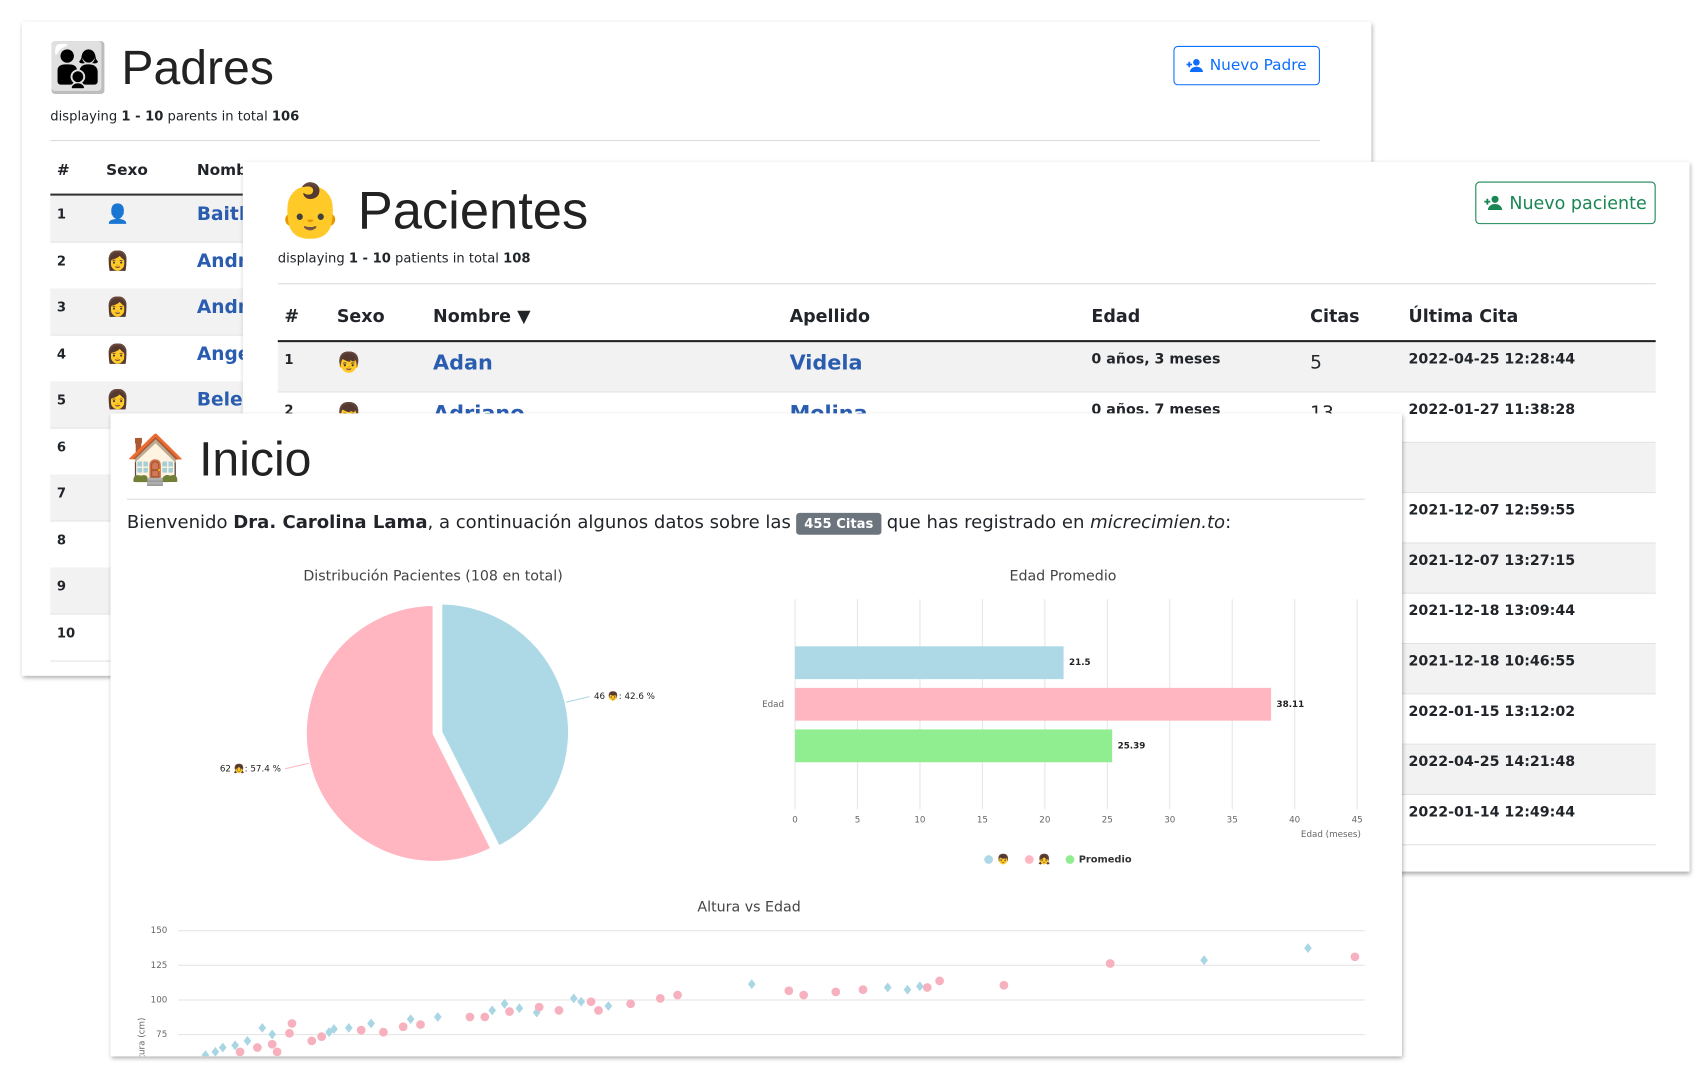 The width and height of the screenshot is (1706, 1077). I want to click on table-cell: 2021-12-18 10:46:55, so click(1492, 661).